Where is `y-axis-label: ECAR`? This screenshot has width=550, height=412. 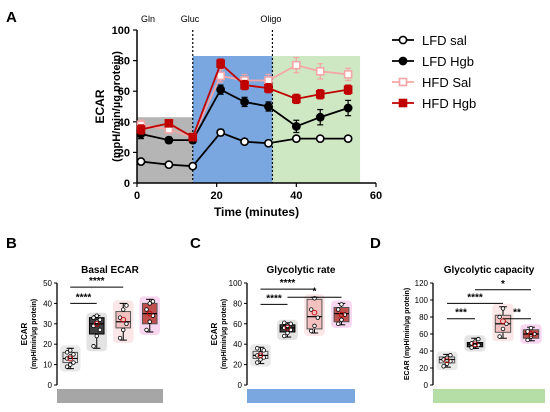
y-axis-label: ECAR is located at coordinates (100, 106).